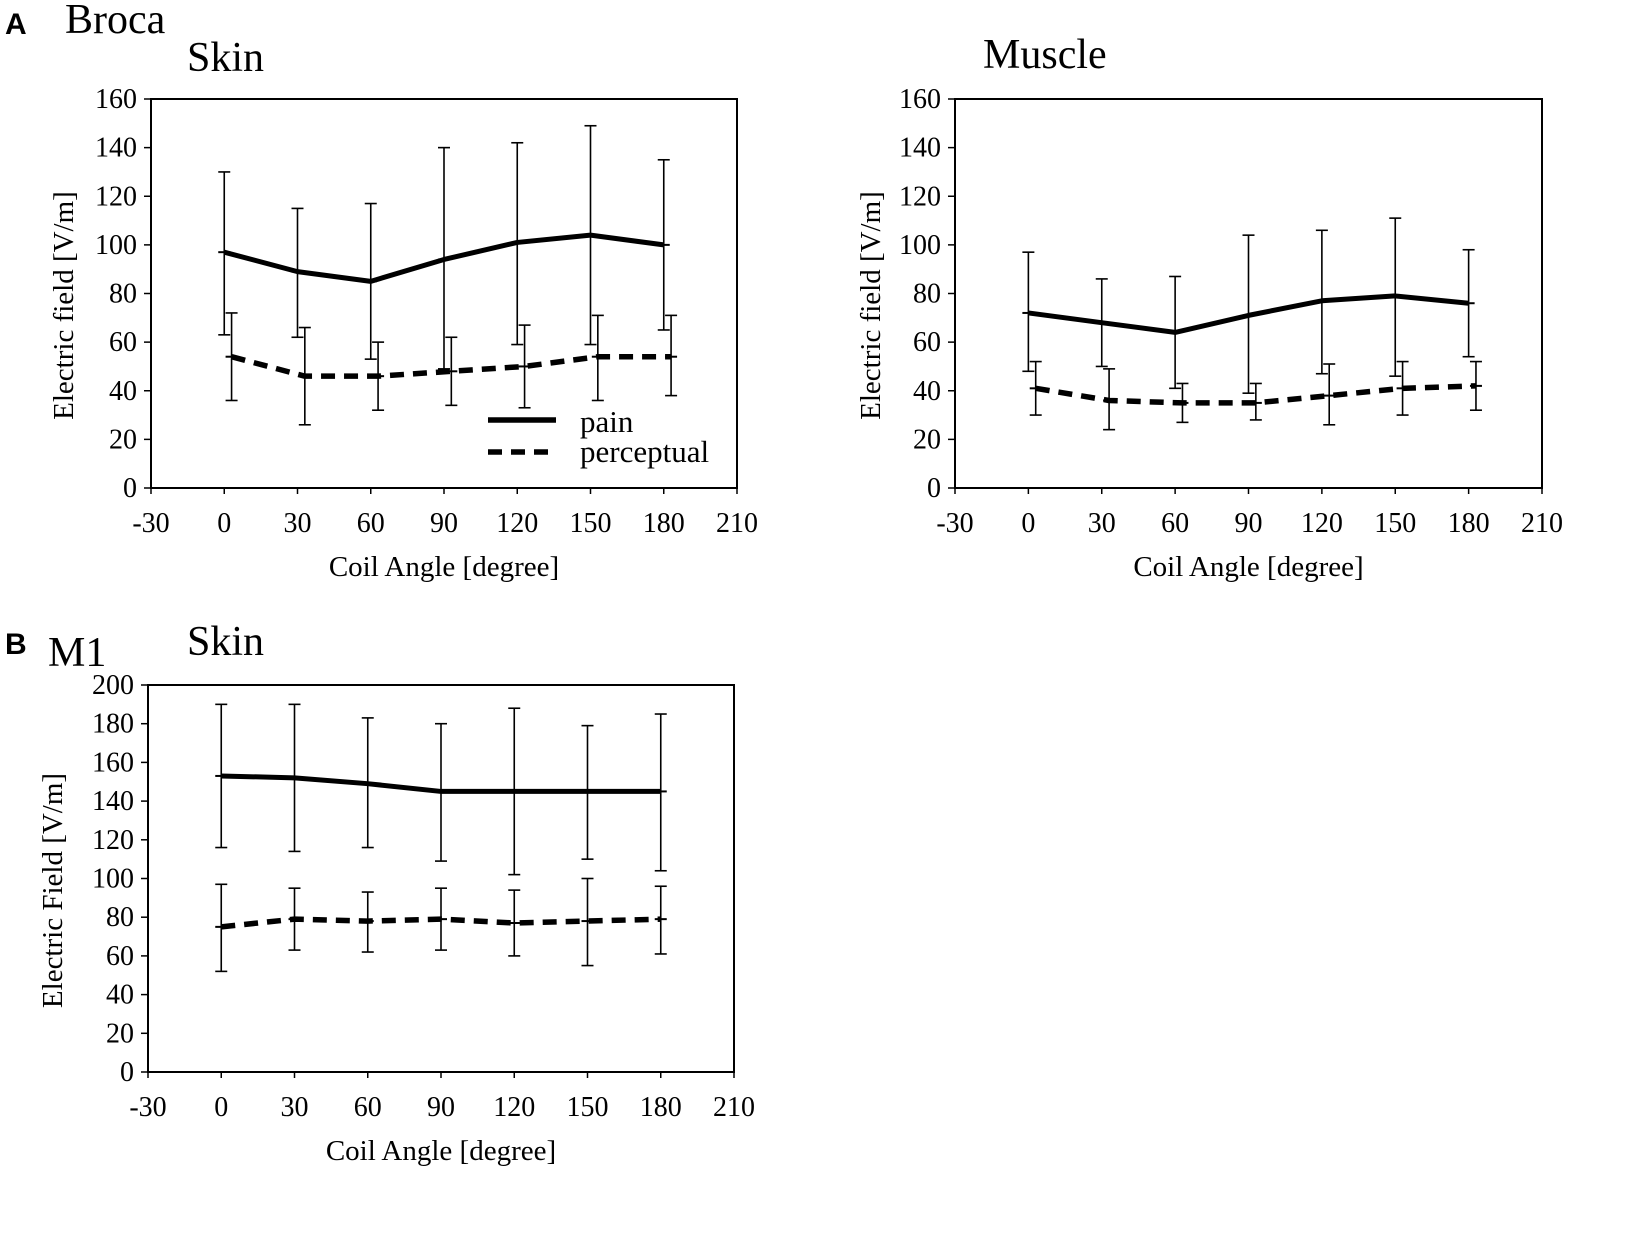  What do you see at coordinates (517, 523) in the screenshot?
I see `broca-skin-xtick-label: 120` at bounding box center [517, 523].